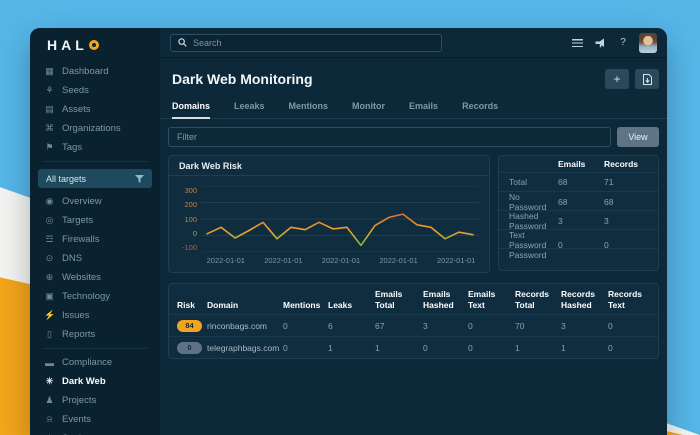  I want to click on technology-icon: ▣, so click(49, 296).